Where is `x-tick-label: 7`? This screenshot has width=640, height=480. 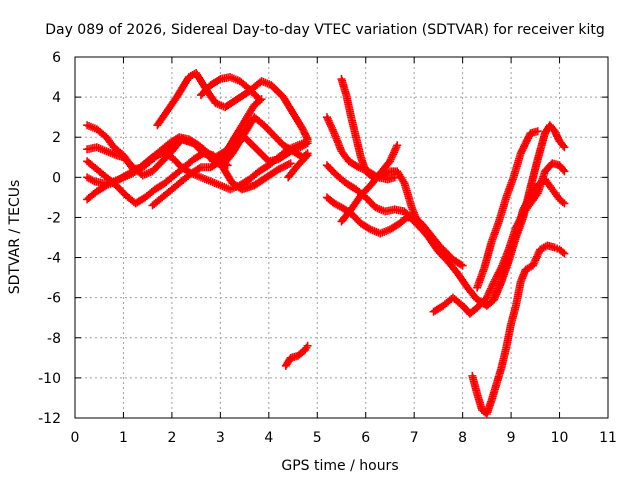 x-tick-label: 7 is located at coordinates (414, 438).